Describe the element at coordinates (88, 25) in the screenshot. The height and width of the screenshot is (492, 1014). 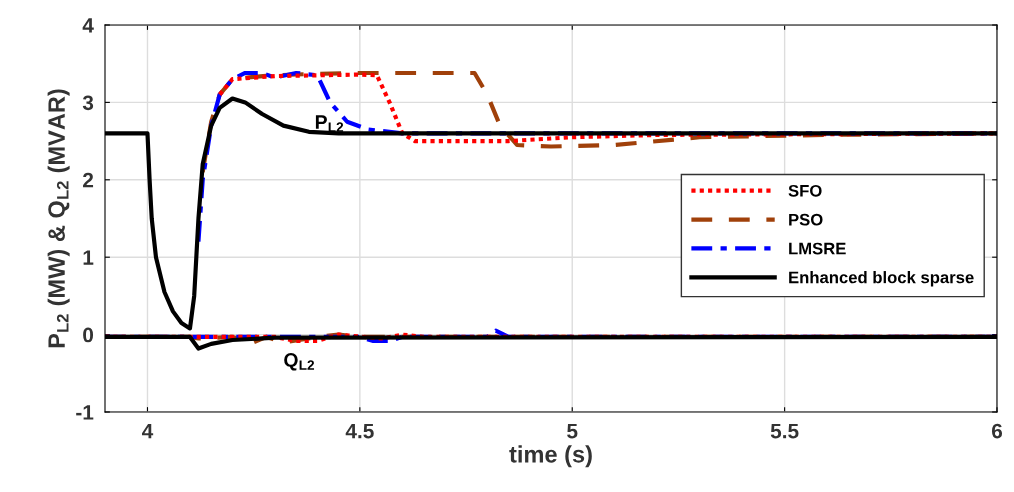
I see `y-tick-label: 4` at that location.